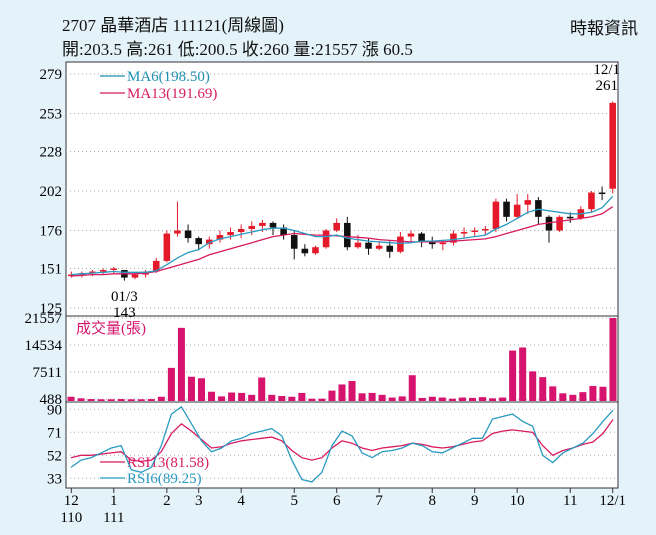 Image resolution: width=656 pixels, height=535 pixels. I want to click on rsi-ytick-label: 33, so click(54, 479).